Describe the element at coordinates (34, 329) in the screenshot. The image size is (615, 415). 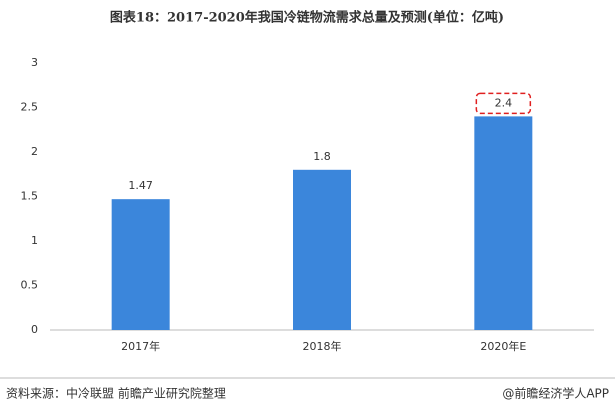
I see `y-tick-label: 0` at that location.